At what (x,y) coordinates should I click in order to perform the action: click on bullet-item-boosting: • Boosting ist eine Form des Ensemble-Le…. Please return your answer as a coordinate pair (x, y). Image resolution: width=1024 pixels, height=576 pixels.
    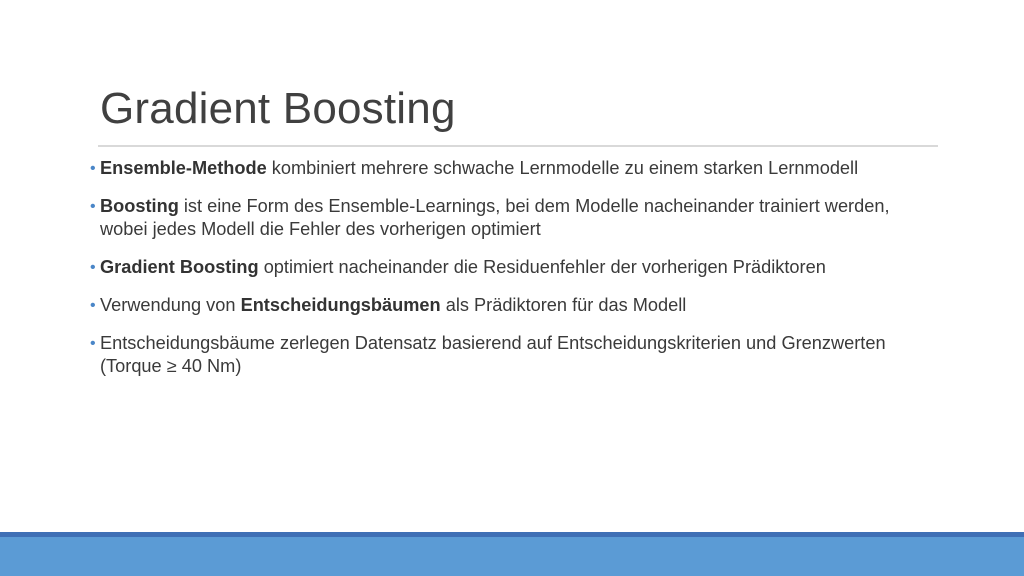
    Looking at the image, I should click on (510, 218).